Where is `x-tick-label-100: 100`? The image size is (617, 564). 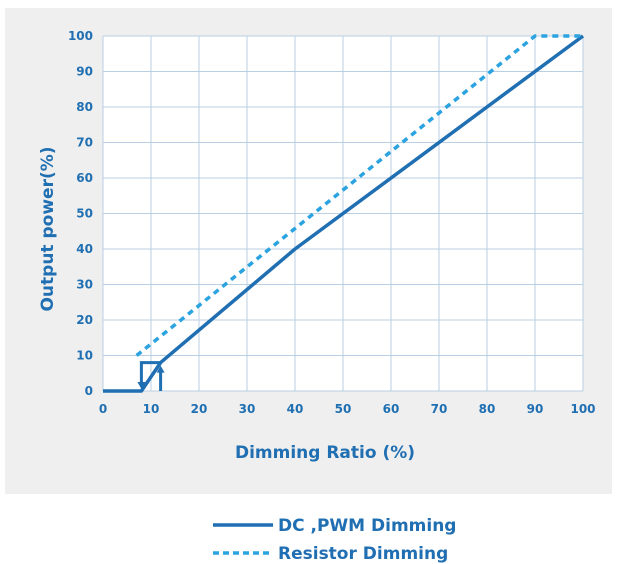
x-tick-label-100: 100 is located at coordinates (582, 409).